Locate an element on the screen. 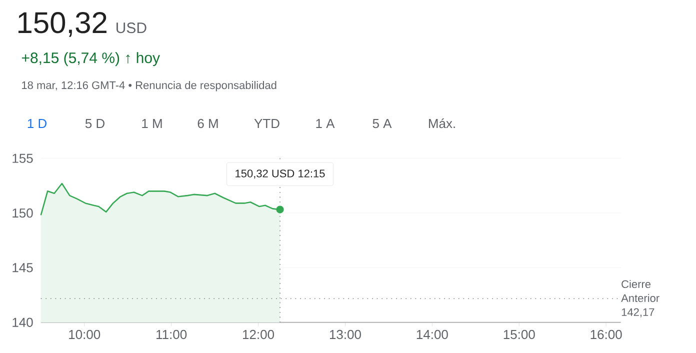 This screenshot has width=696, height=353. y-tick-label: 145 is located at coordinates (22, 267).